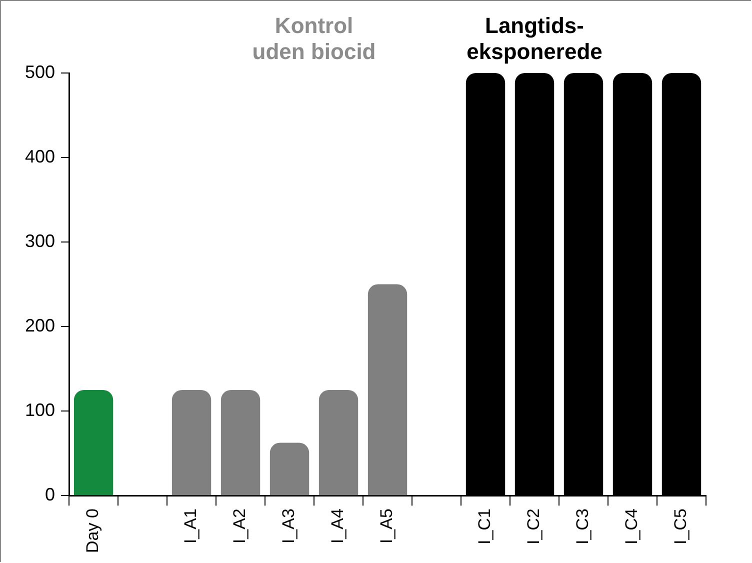  Describe the element at coordinates (534, 526) in the screenshot. I see `x-tick-label: I_C2` at that location.